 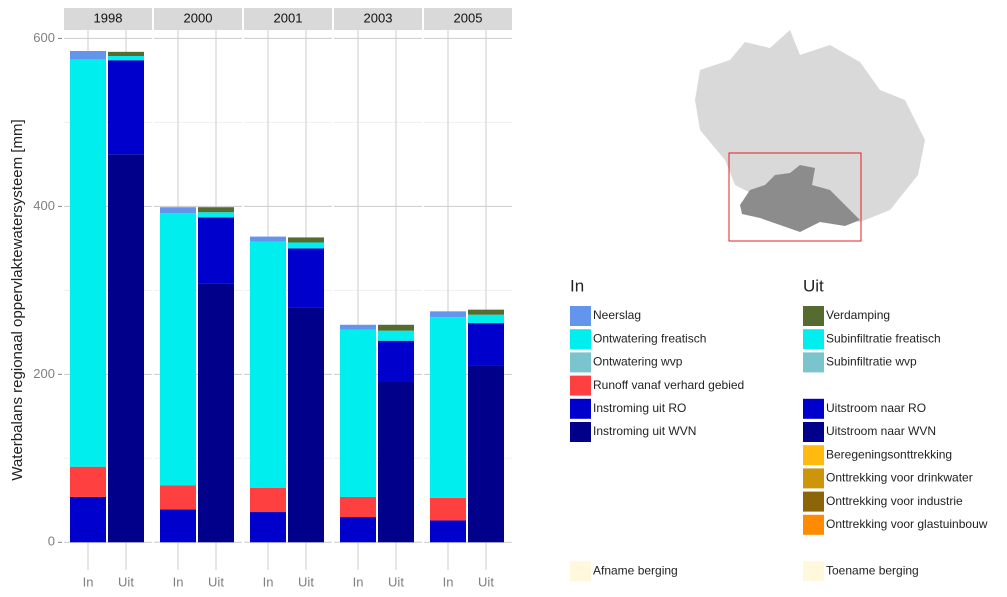 I want to click on legend-label: Subinfiltratie freatisch, so click(x=883, y=338).